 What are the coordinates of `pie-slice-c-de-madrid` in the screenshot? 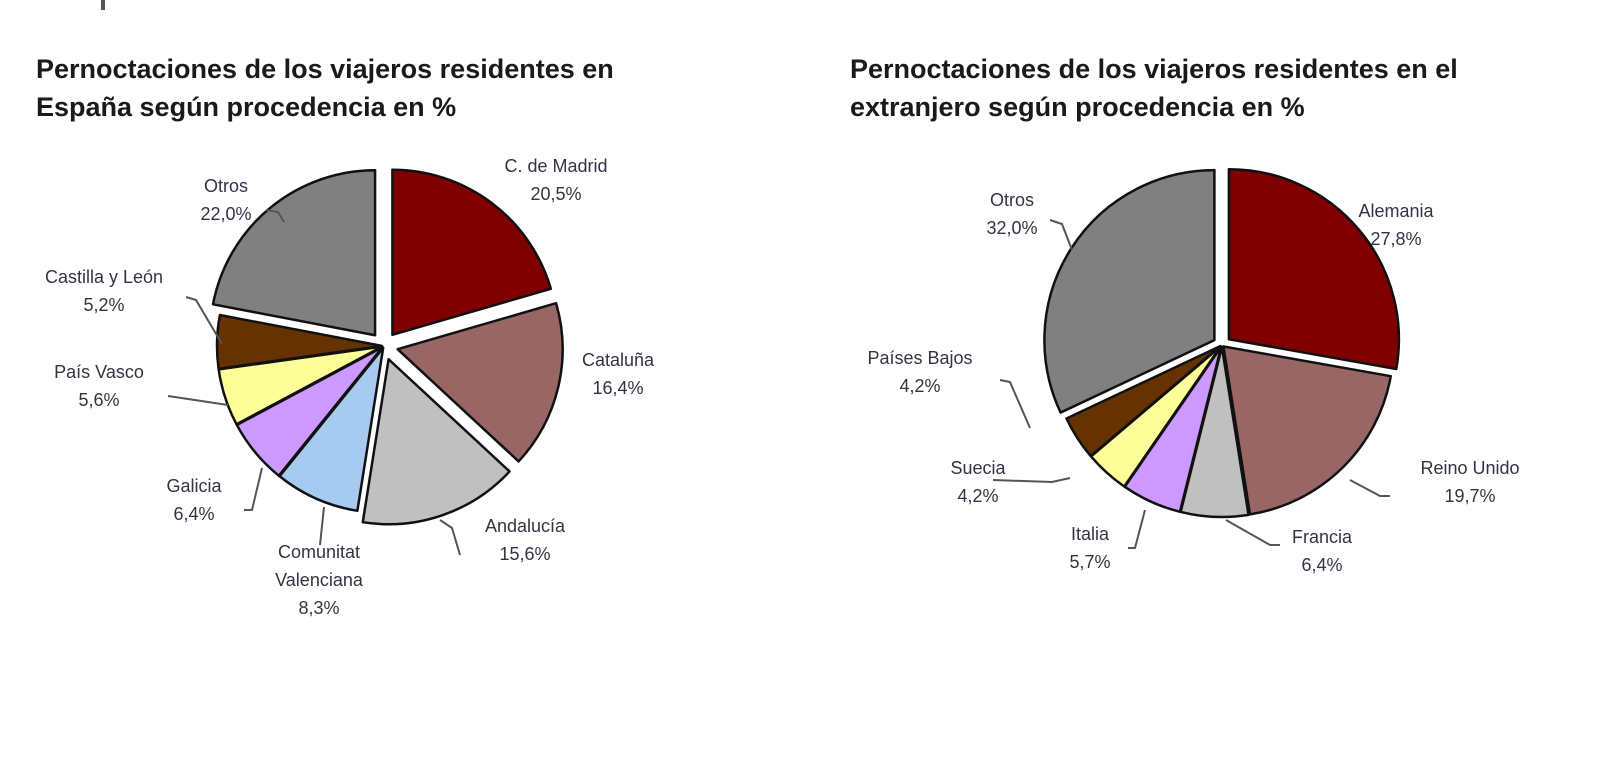 It's located at (472, 252).